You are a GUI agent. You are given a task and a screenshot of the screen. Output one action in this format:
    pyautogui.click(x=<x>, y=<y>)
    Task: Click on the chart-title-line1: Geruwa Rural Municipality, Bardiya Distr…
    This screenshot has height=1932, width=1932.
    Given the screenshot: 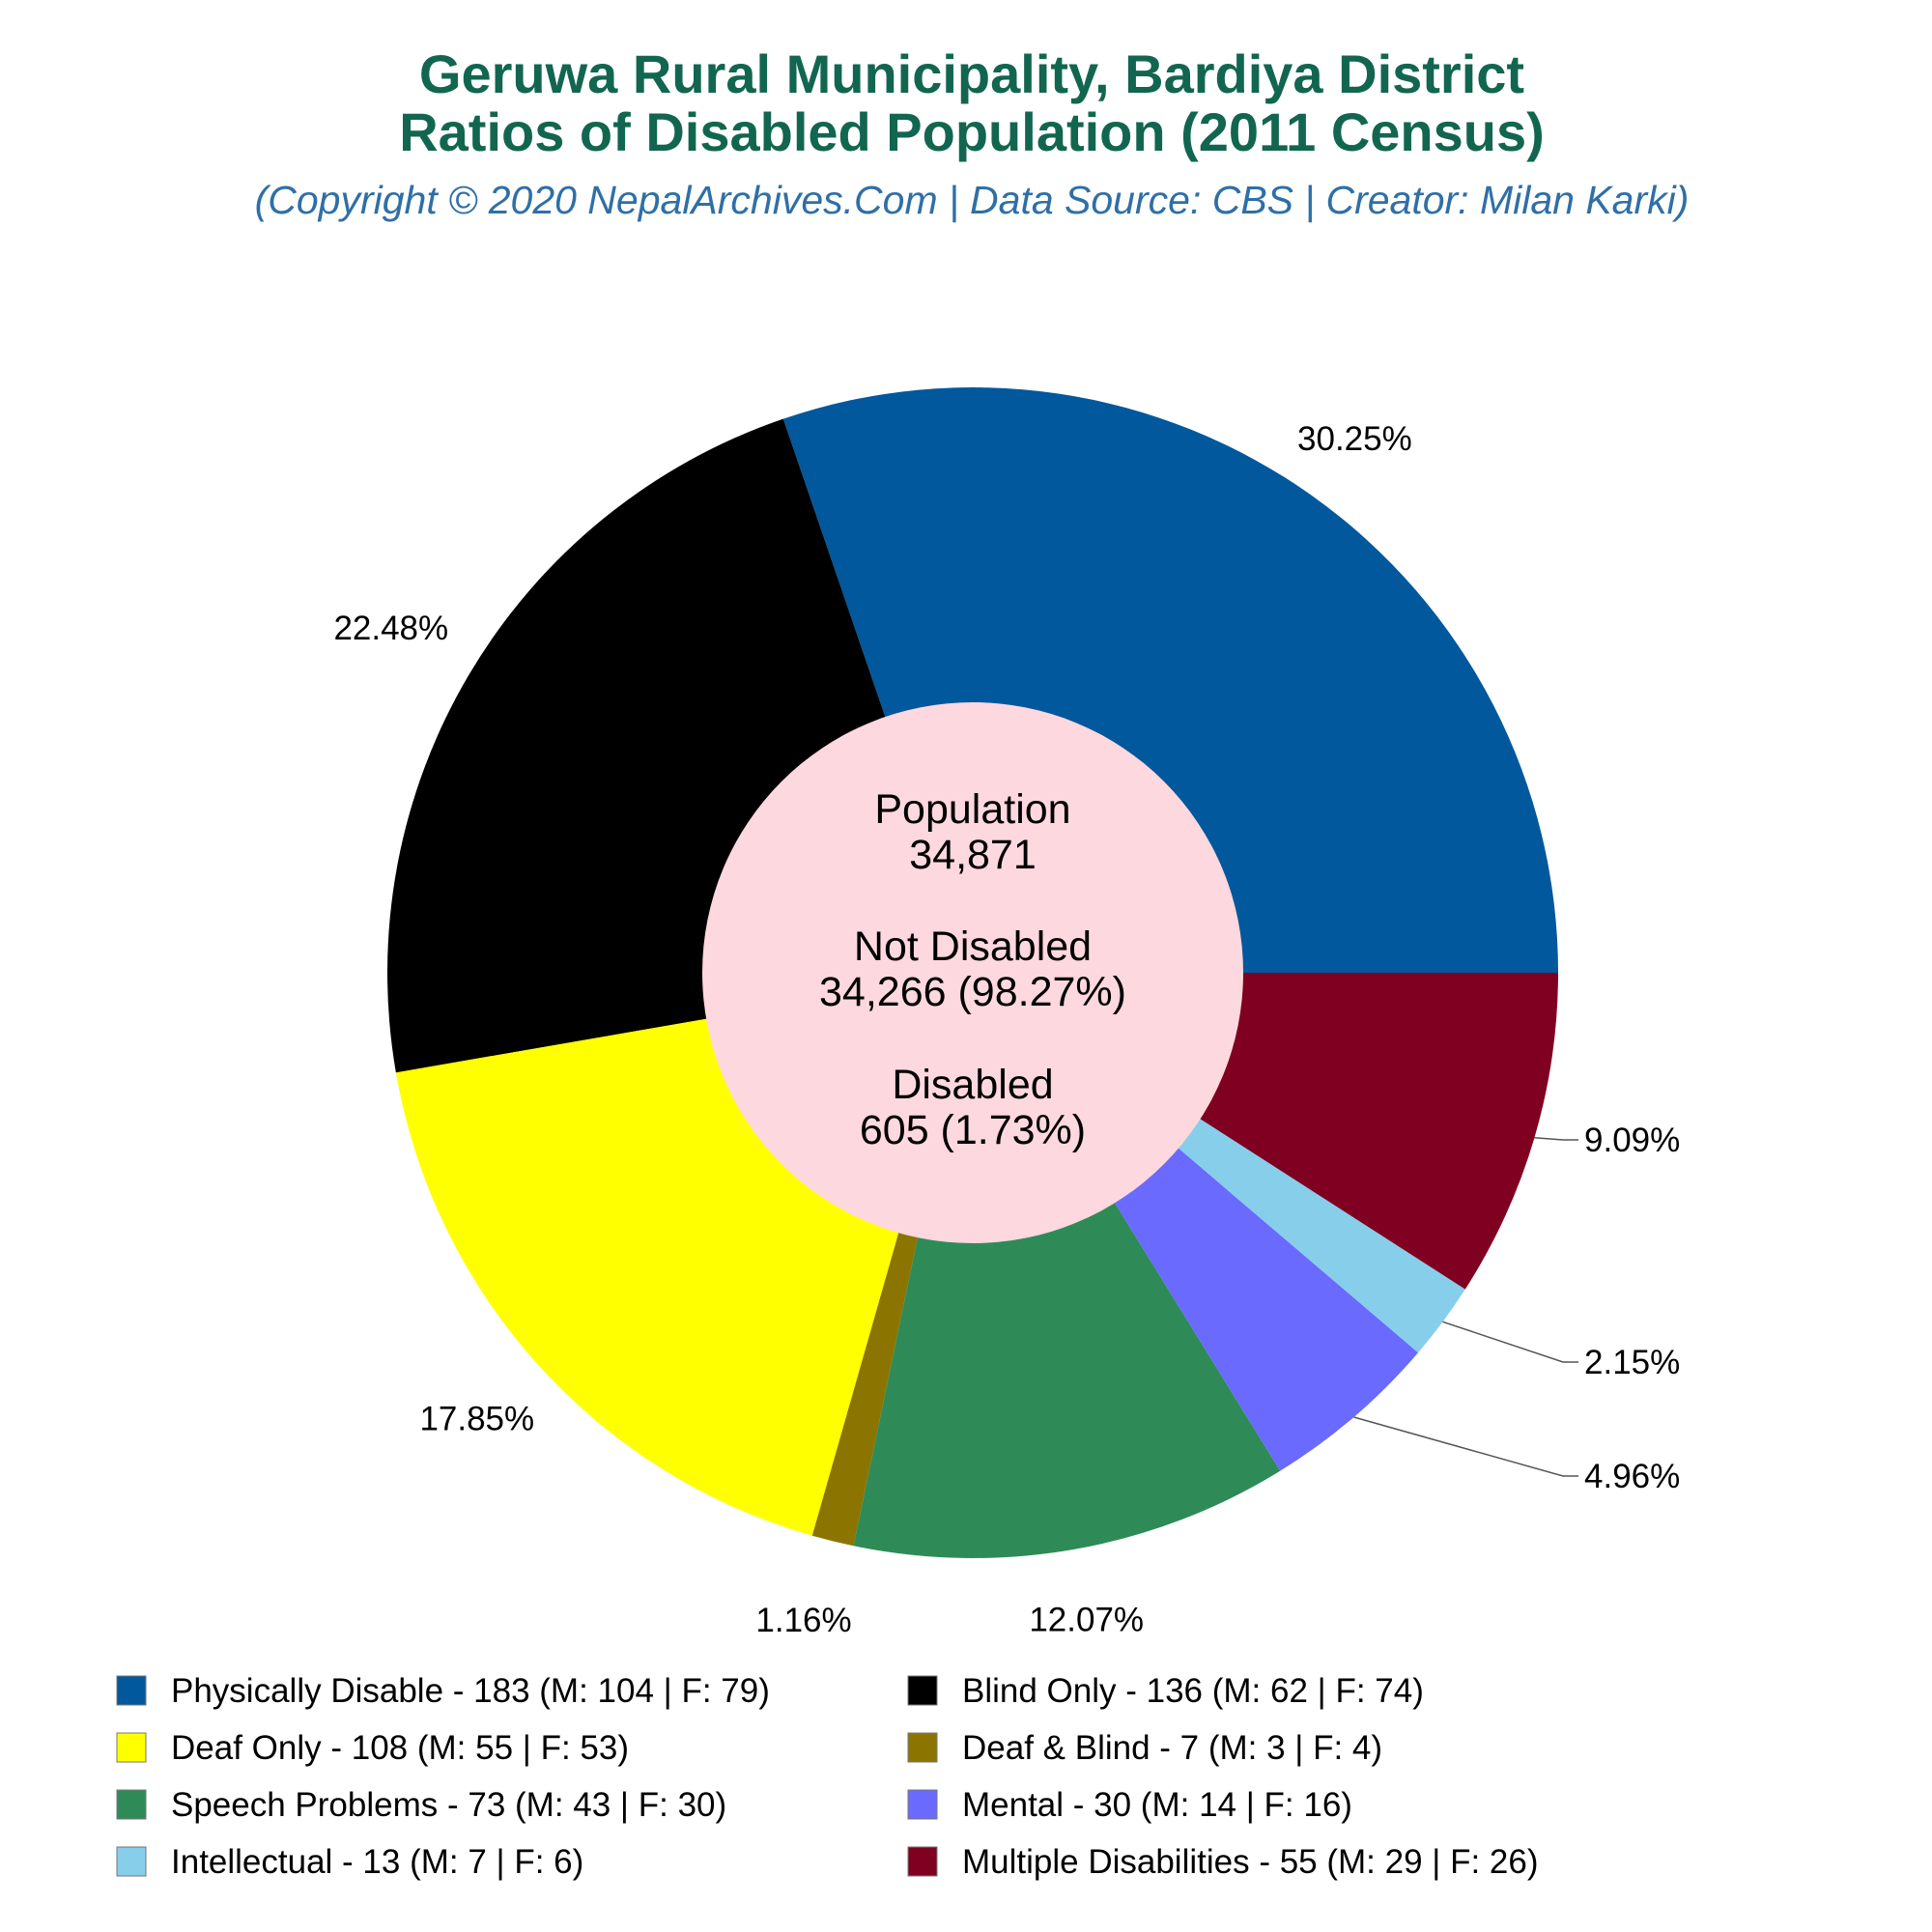 What is the action you would take?
    pyautogui.click(x=971, y=73)
    